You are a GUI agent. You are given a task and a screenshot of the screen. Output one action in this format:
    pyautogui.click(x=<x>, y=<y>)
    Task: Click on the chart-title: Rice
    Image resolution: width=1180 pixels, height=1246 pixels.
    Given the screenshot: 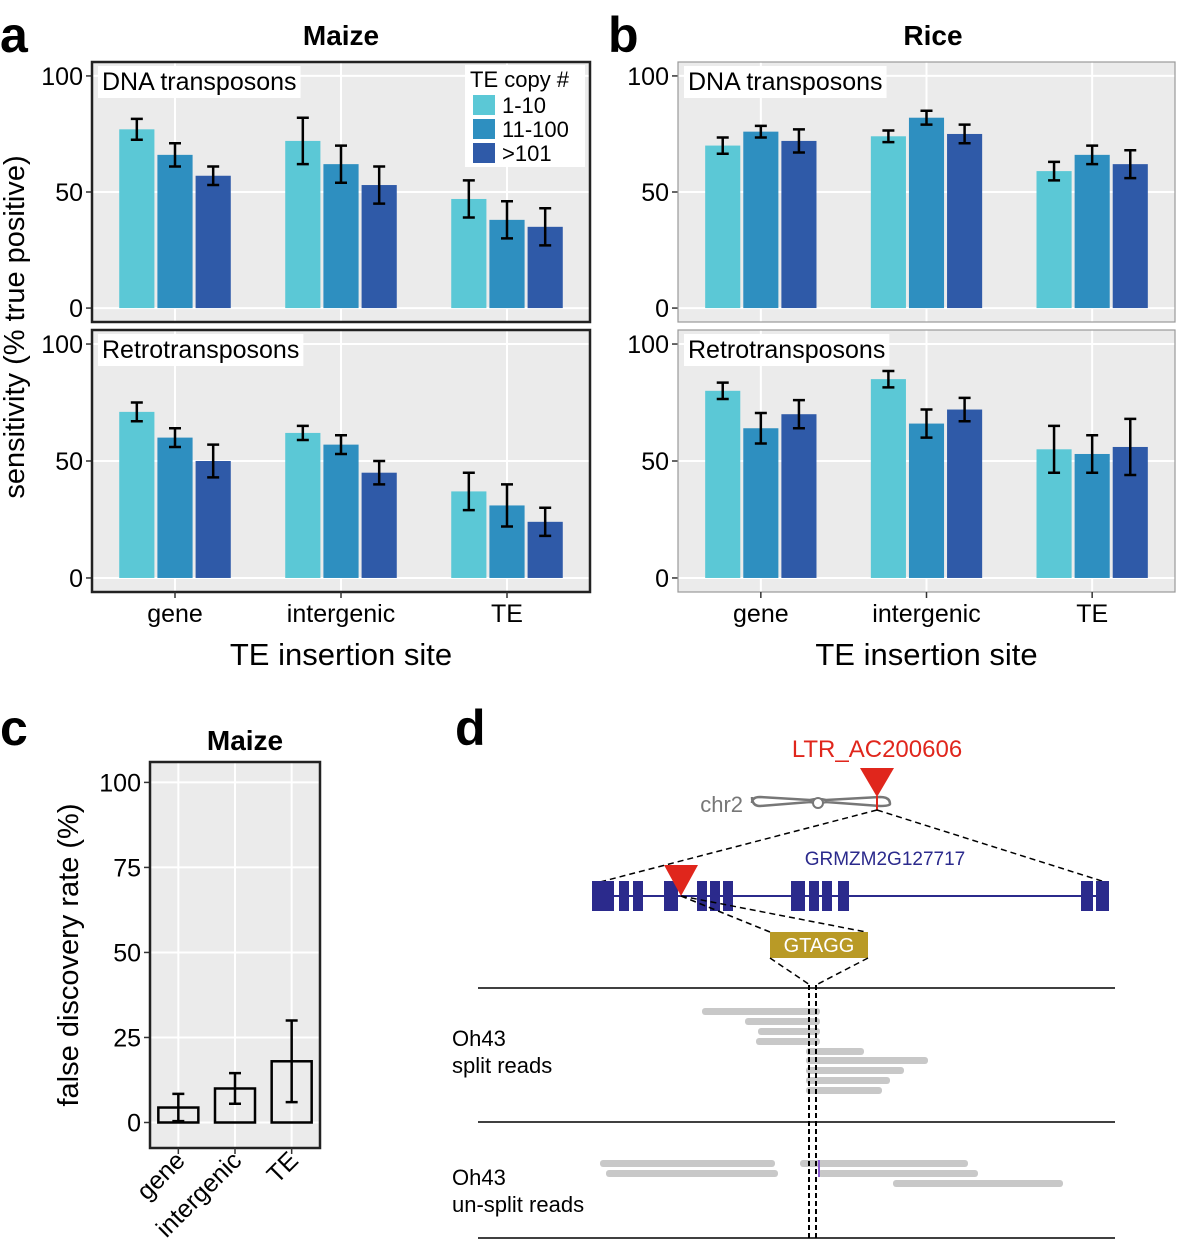 What is the action you would take?
    pyautogui.click(x=932, y=35)
    